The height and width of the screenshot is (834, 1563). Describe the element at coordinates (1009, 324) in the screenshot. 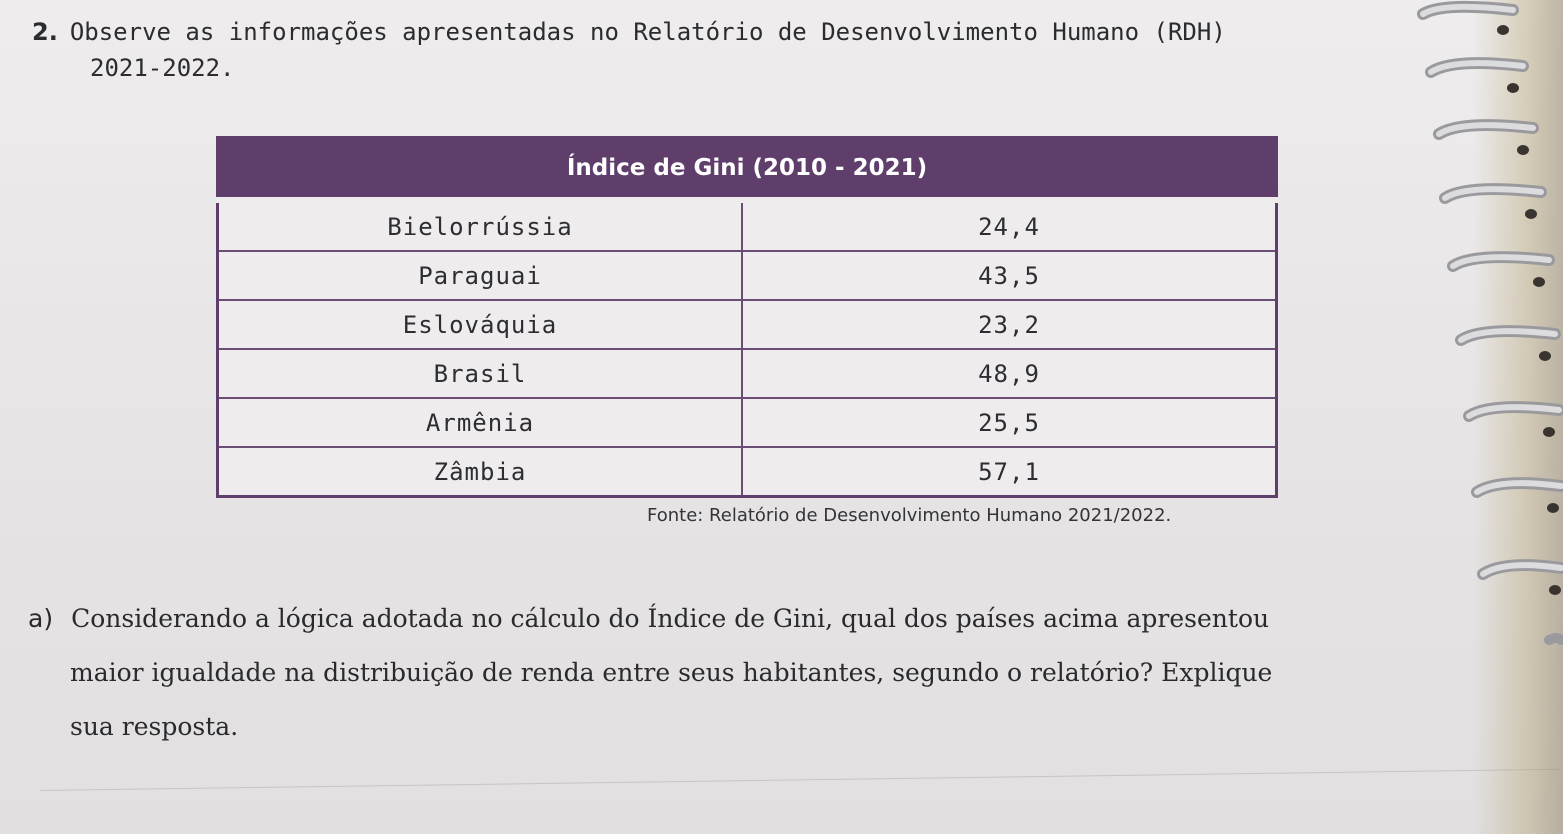

I see `gini-value-cell: 23,2` at that location.